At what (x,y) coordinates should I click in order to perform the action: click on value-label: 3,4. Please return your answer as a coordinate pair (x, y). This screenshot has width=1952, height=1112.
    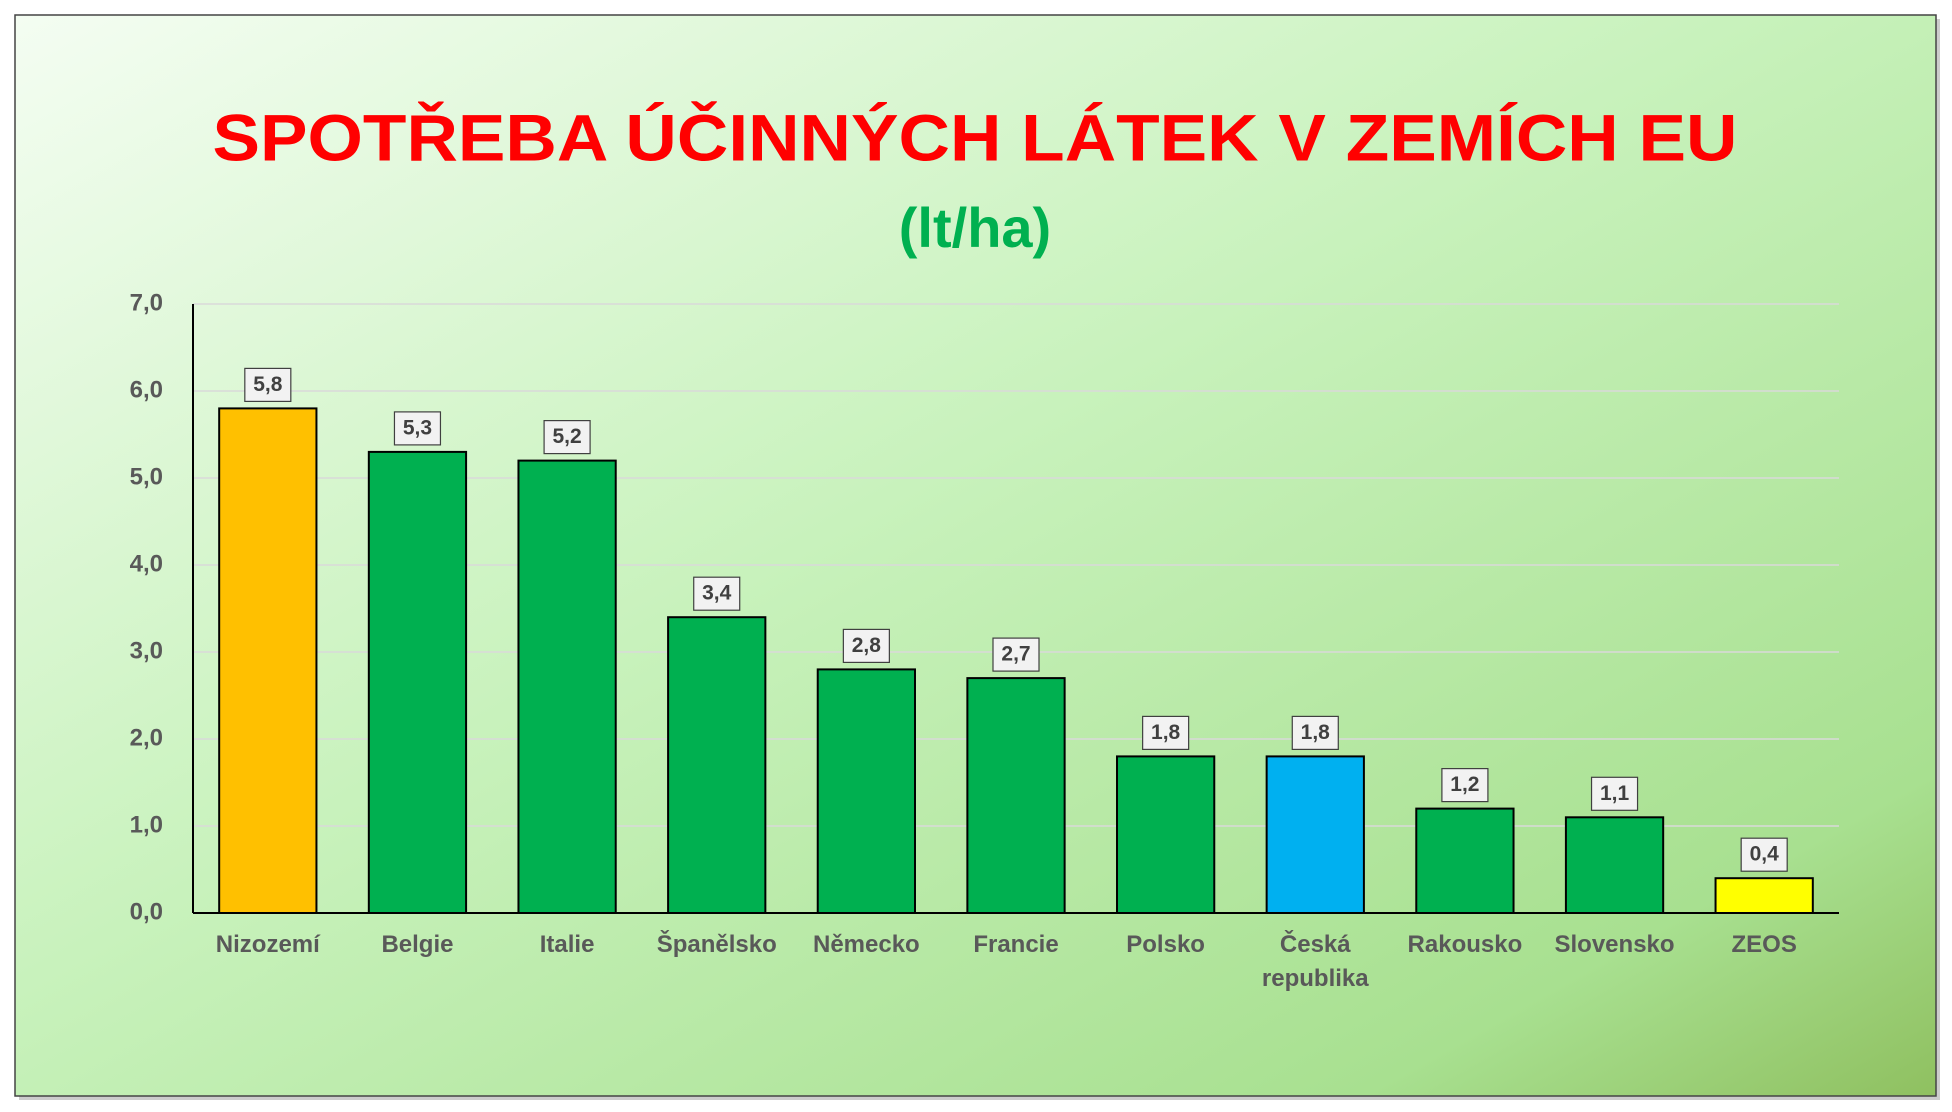
    Looking at the image, I should click on (717, 593).